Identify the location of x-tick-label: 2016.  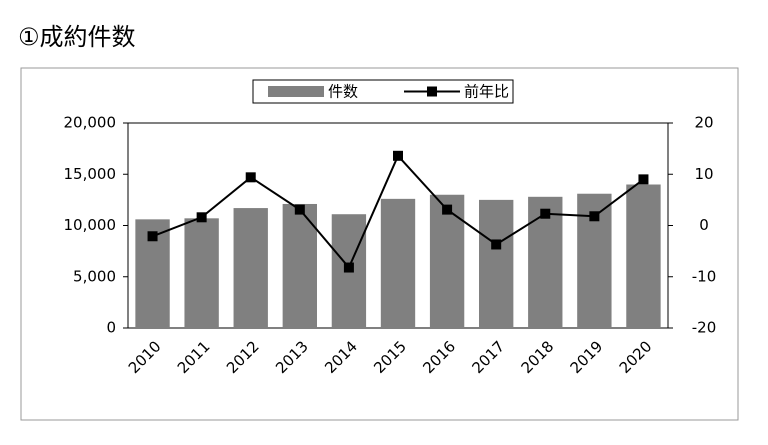
(439, 357).